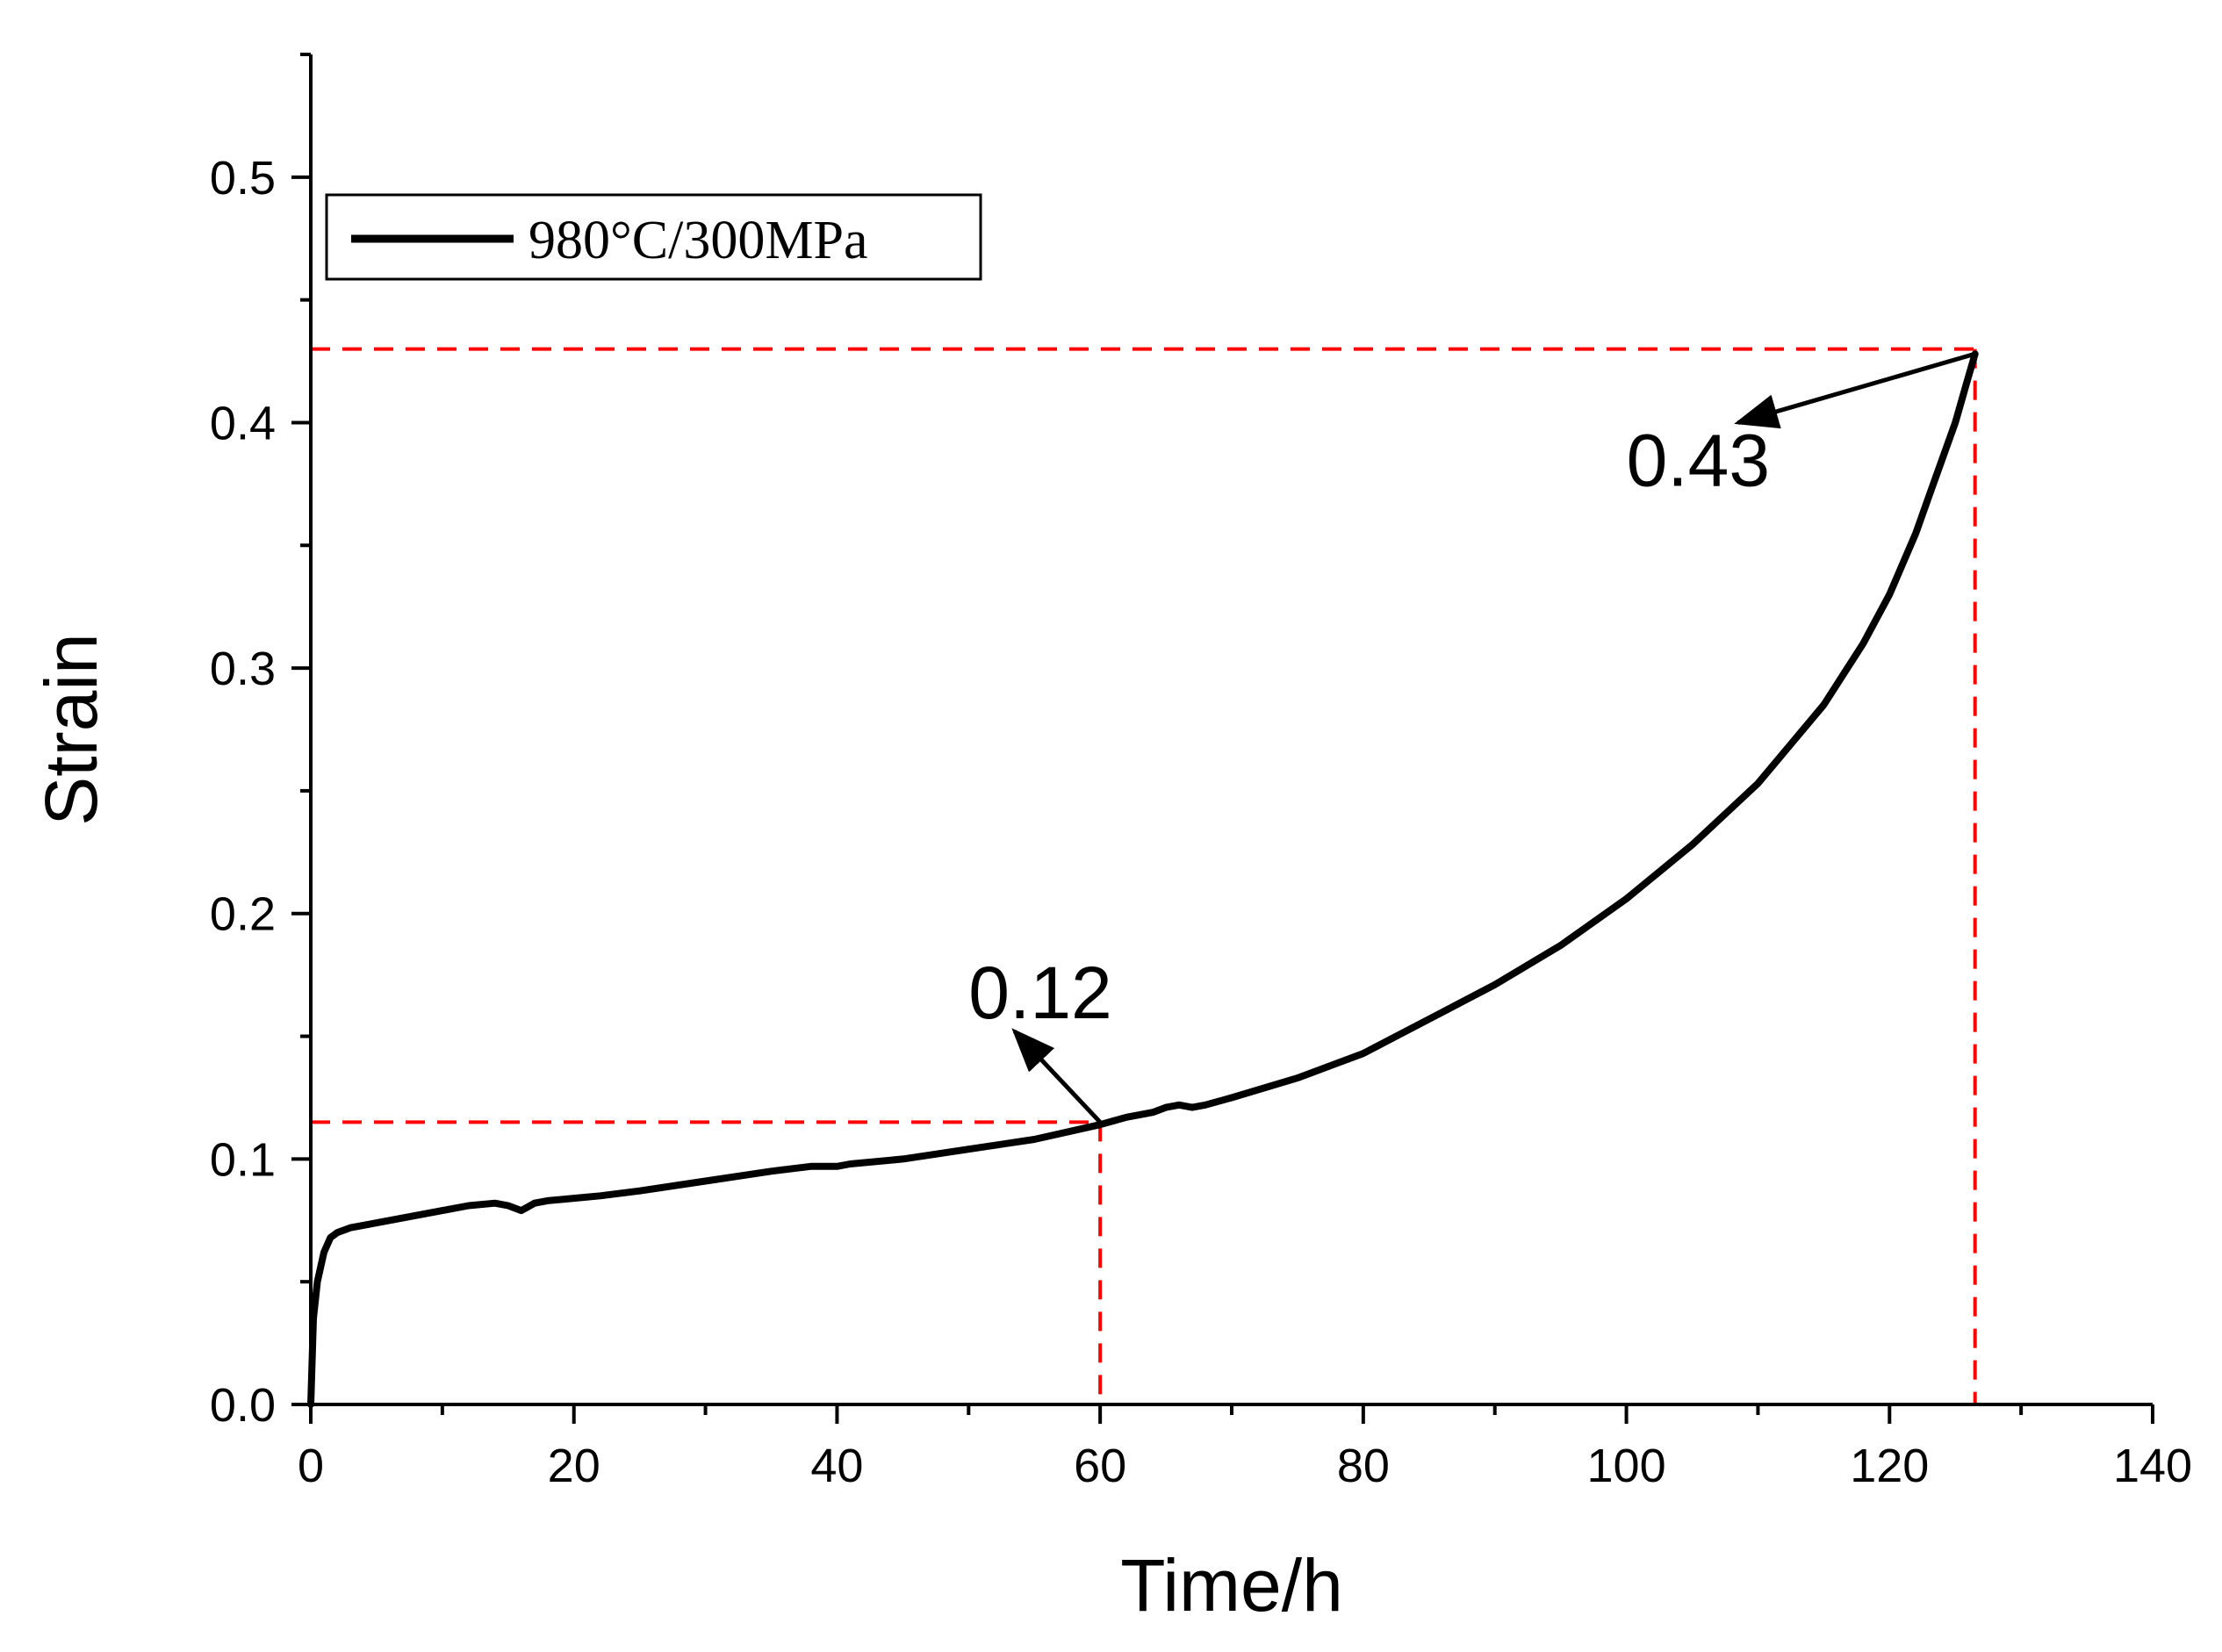 This screenshot has width=2222, height=1652. Describe the element at coordinates (1232, 1585) in the screenshot. I see `x-axis-title: Time/h` at that location.